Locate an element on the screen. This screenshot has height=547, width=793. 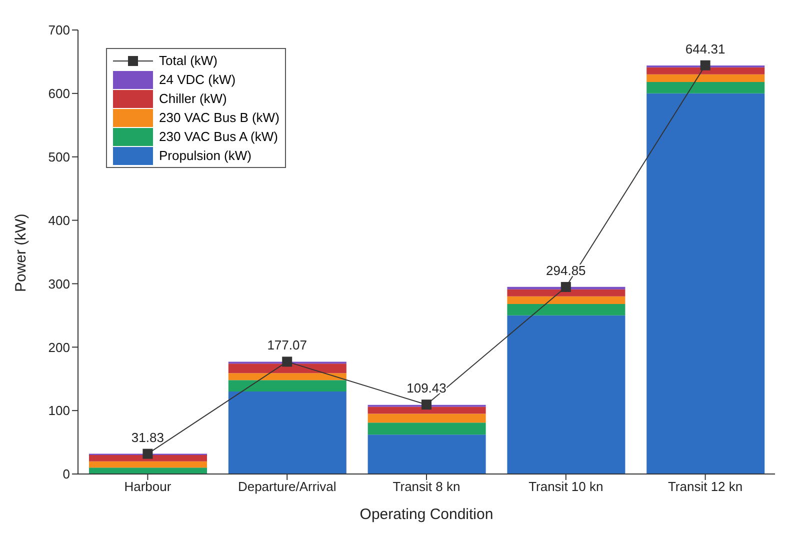
y-tick-label: 200 is located at coordinates (59, 347).